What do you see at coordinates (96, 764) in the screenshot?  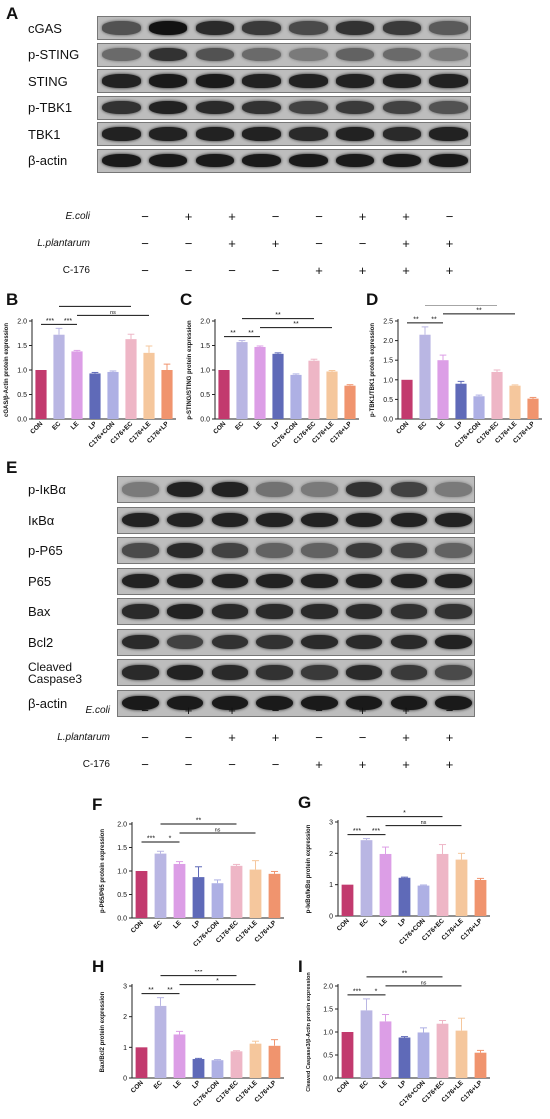 I see `treat-e-treatment-label: C-176` at bounding box center [96, 764].